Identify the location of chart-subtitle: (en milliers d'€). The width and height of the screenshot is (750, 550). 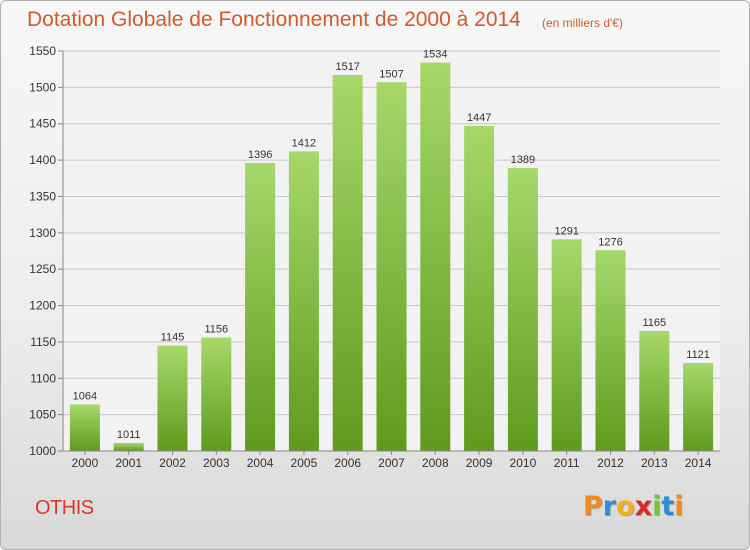
(582, 23).